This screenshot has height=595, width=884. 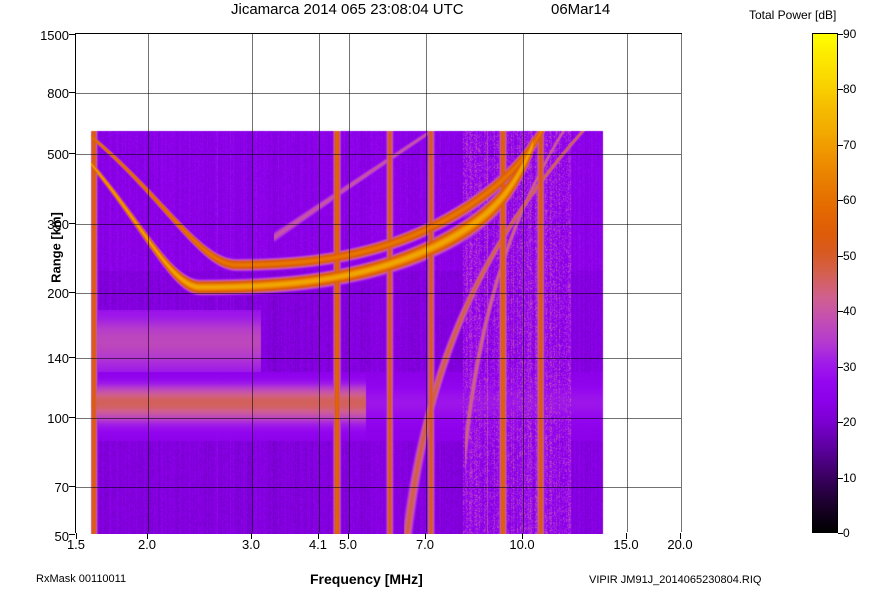 I want to click on colorbar-tick-label: 70, so click(x=850, y=145).